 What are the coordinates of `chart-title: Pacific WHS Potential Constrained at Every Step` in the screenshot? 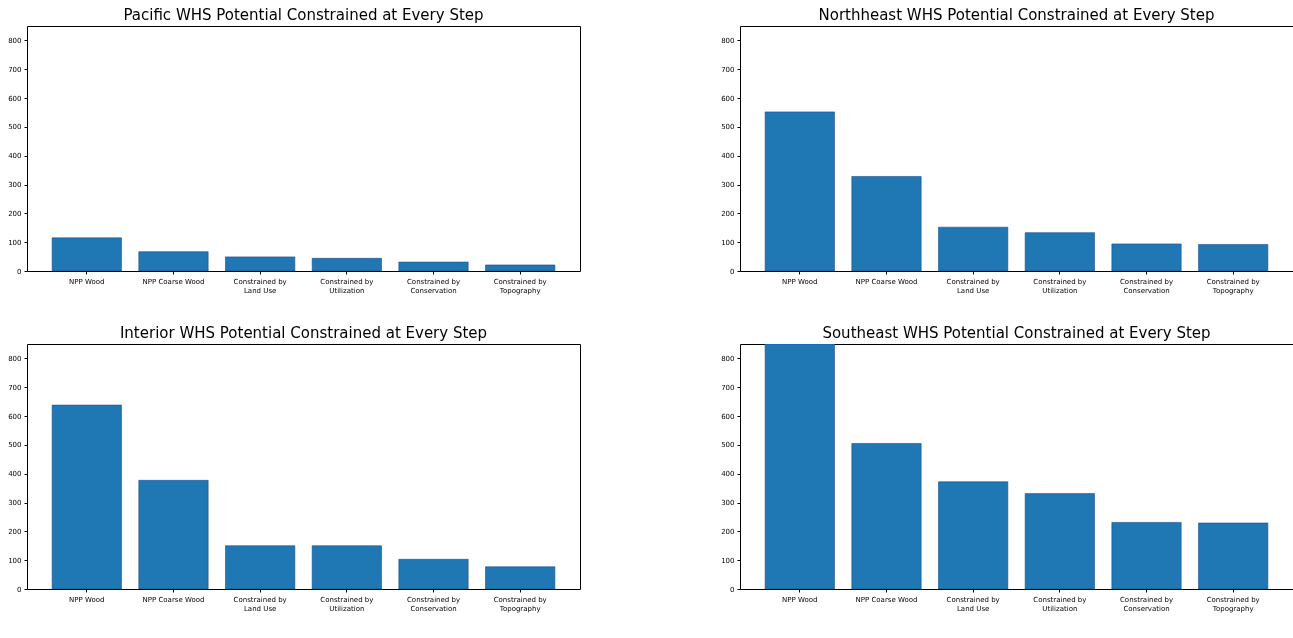 It's located at (303, 15).